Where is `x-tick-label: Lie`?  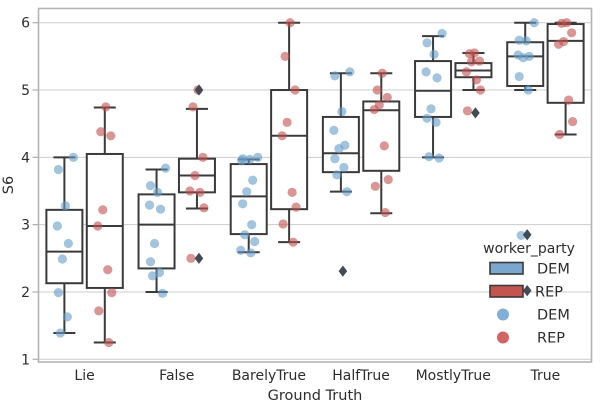 x-tick-label: Lie is located at coordinates (84, 376).